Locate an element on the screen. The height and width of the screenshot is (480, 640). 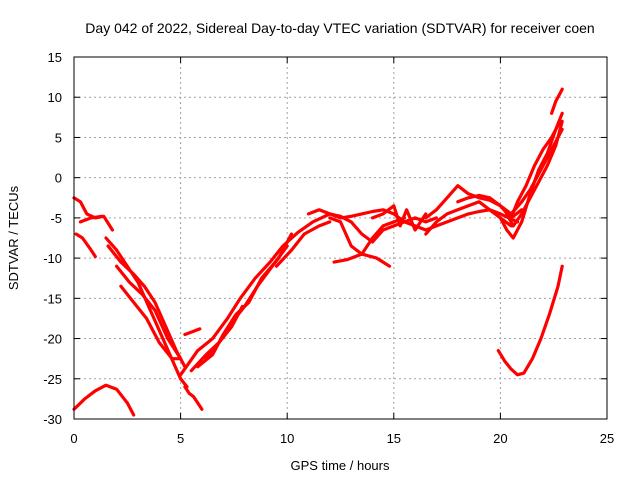
series-line-s5 is located at coordinates (146, 312).